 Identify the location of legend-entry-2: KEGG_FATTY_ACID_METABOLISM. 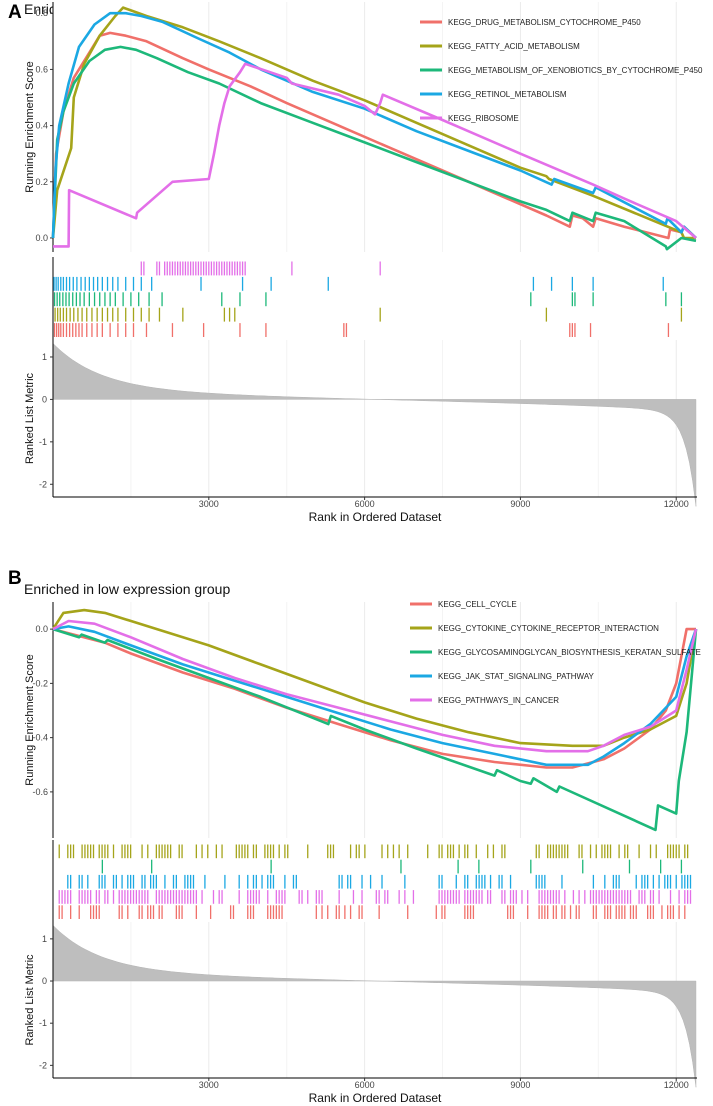
(514, 46).